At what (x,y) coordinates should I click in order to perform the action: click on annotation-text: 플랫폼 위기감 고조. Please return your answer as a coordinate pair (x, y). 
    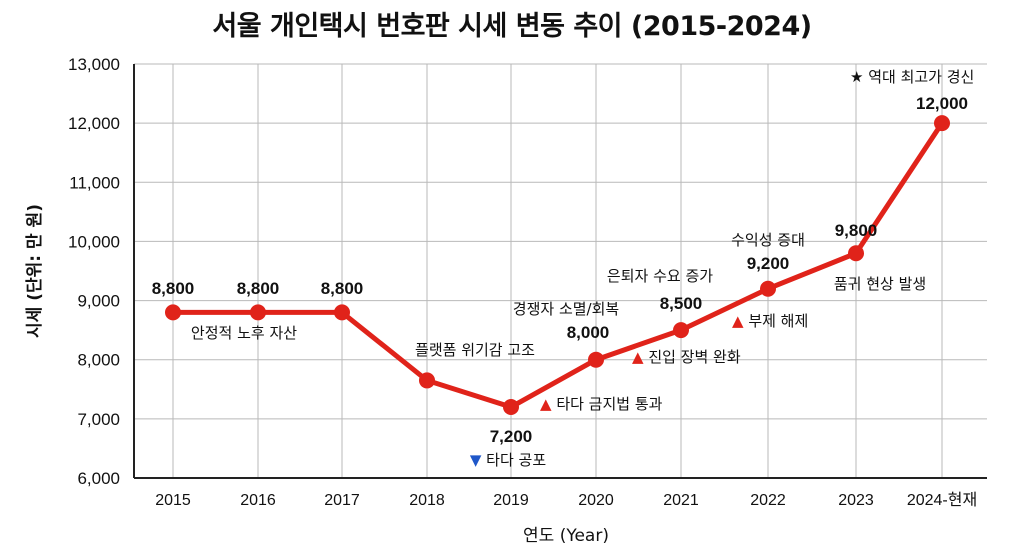
    Looking at the image, I should click on (475, 350).